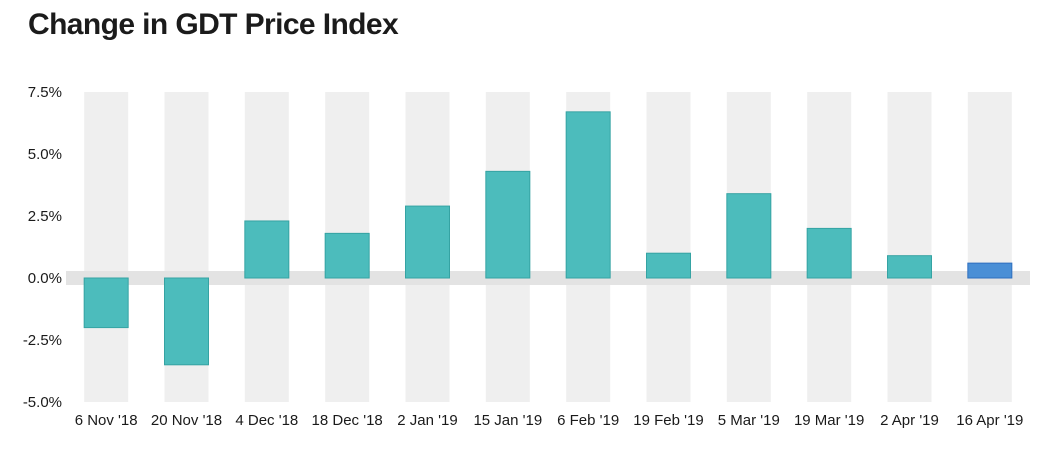 This screenshot has height=460, width=1060. What do you see at coordinates (42, 340) in the screenshot?
I see `y-tick-label: -2.5%` at bounding box center [42, 340].